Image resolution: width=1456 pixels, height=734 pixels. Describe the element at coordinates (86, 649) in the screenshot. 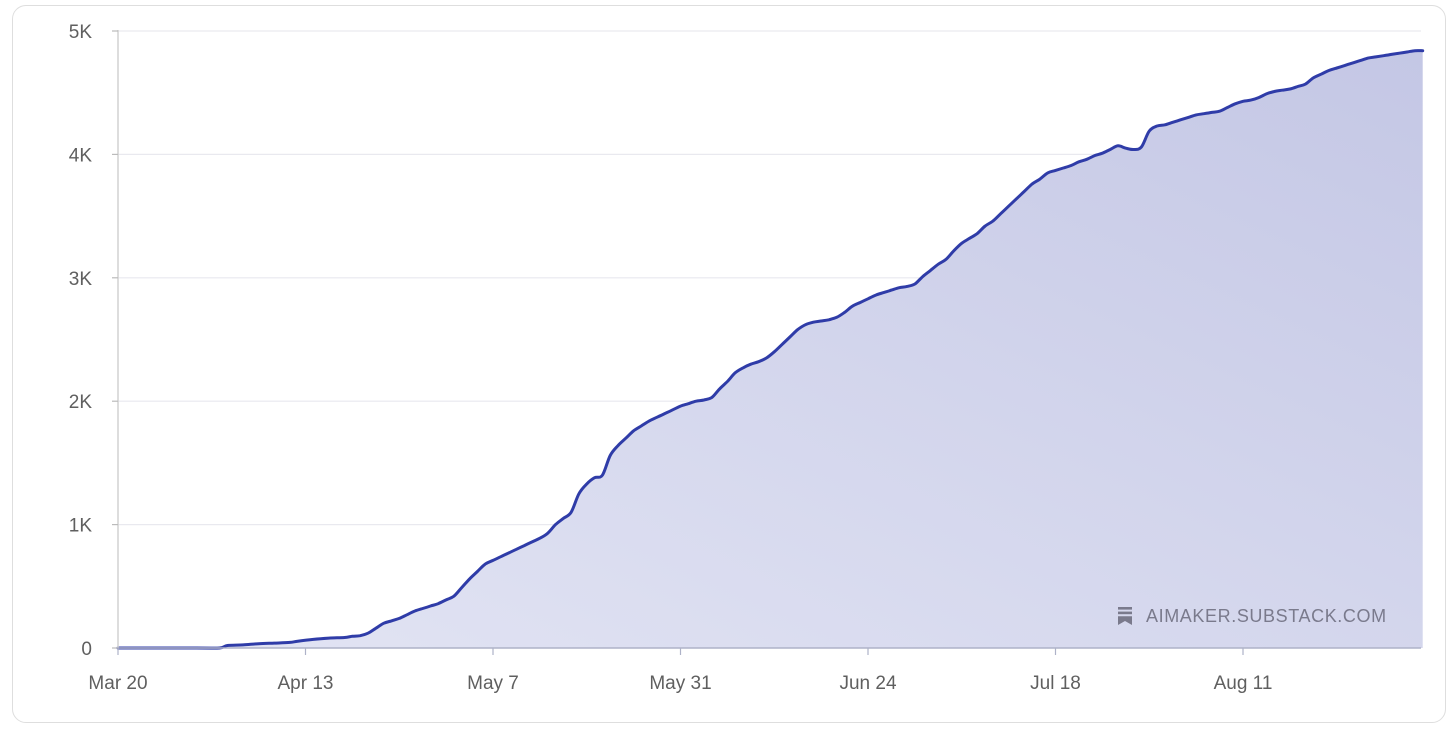

I see `y-tick-label: 0` at that location.